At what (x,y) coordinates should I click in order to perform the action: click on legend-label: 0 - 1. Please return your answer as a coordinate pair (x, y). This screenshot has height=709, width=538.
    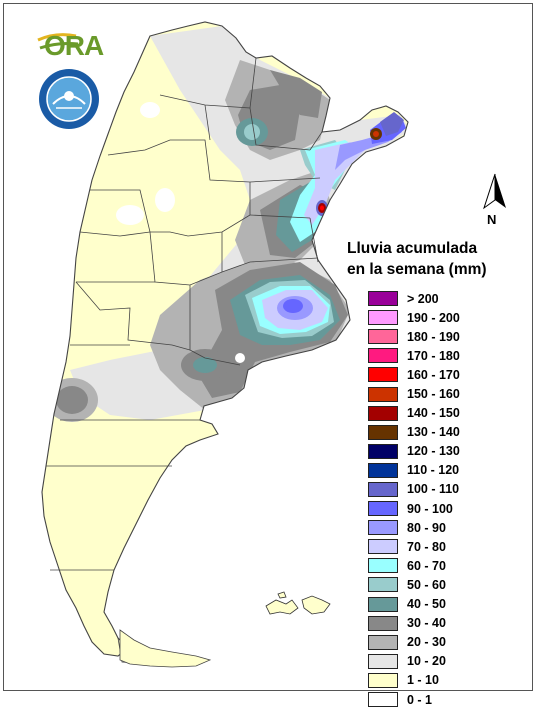
    Looking at the image, I should click on (420, 699).